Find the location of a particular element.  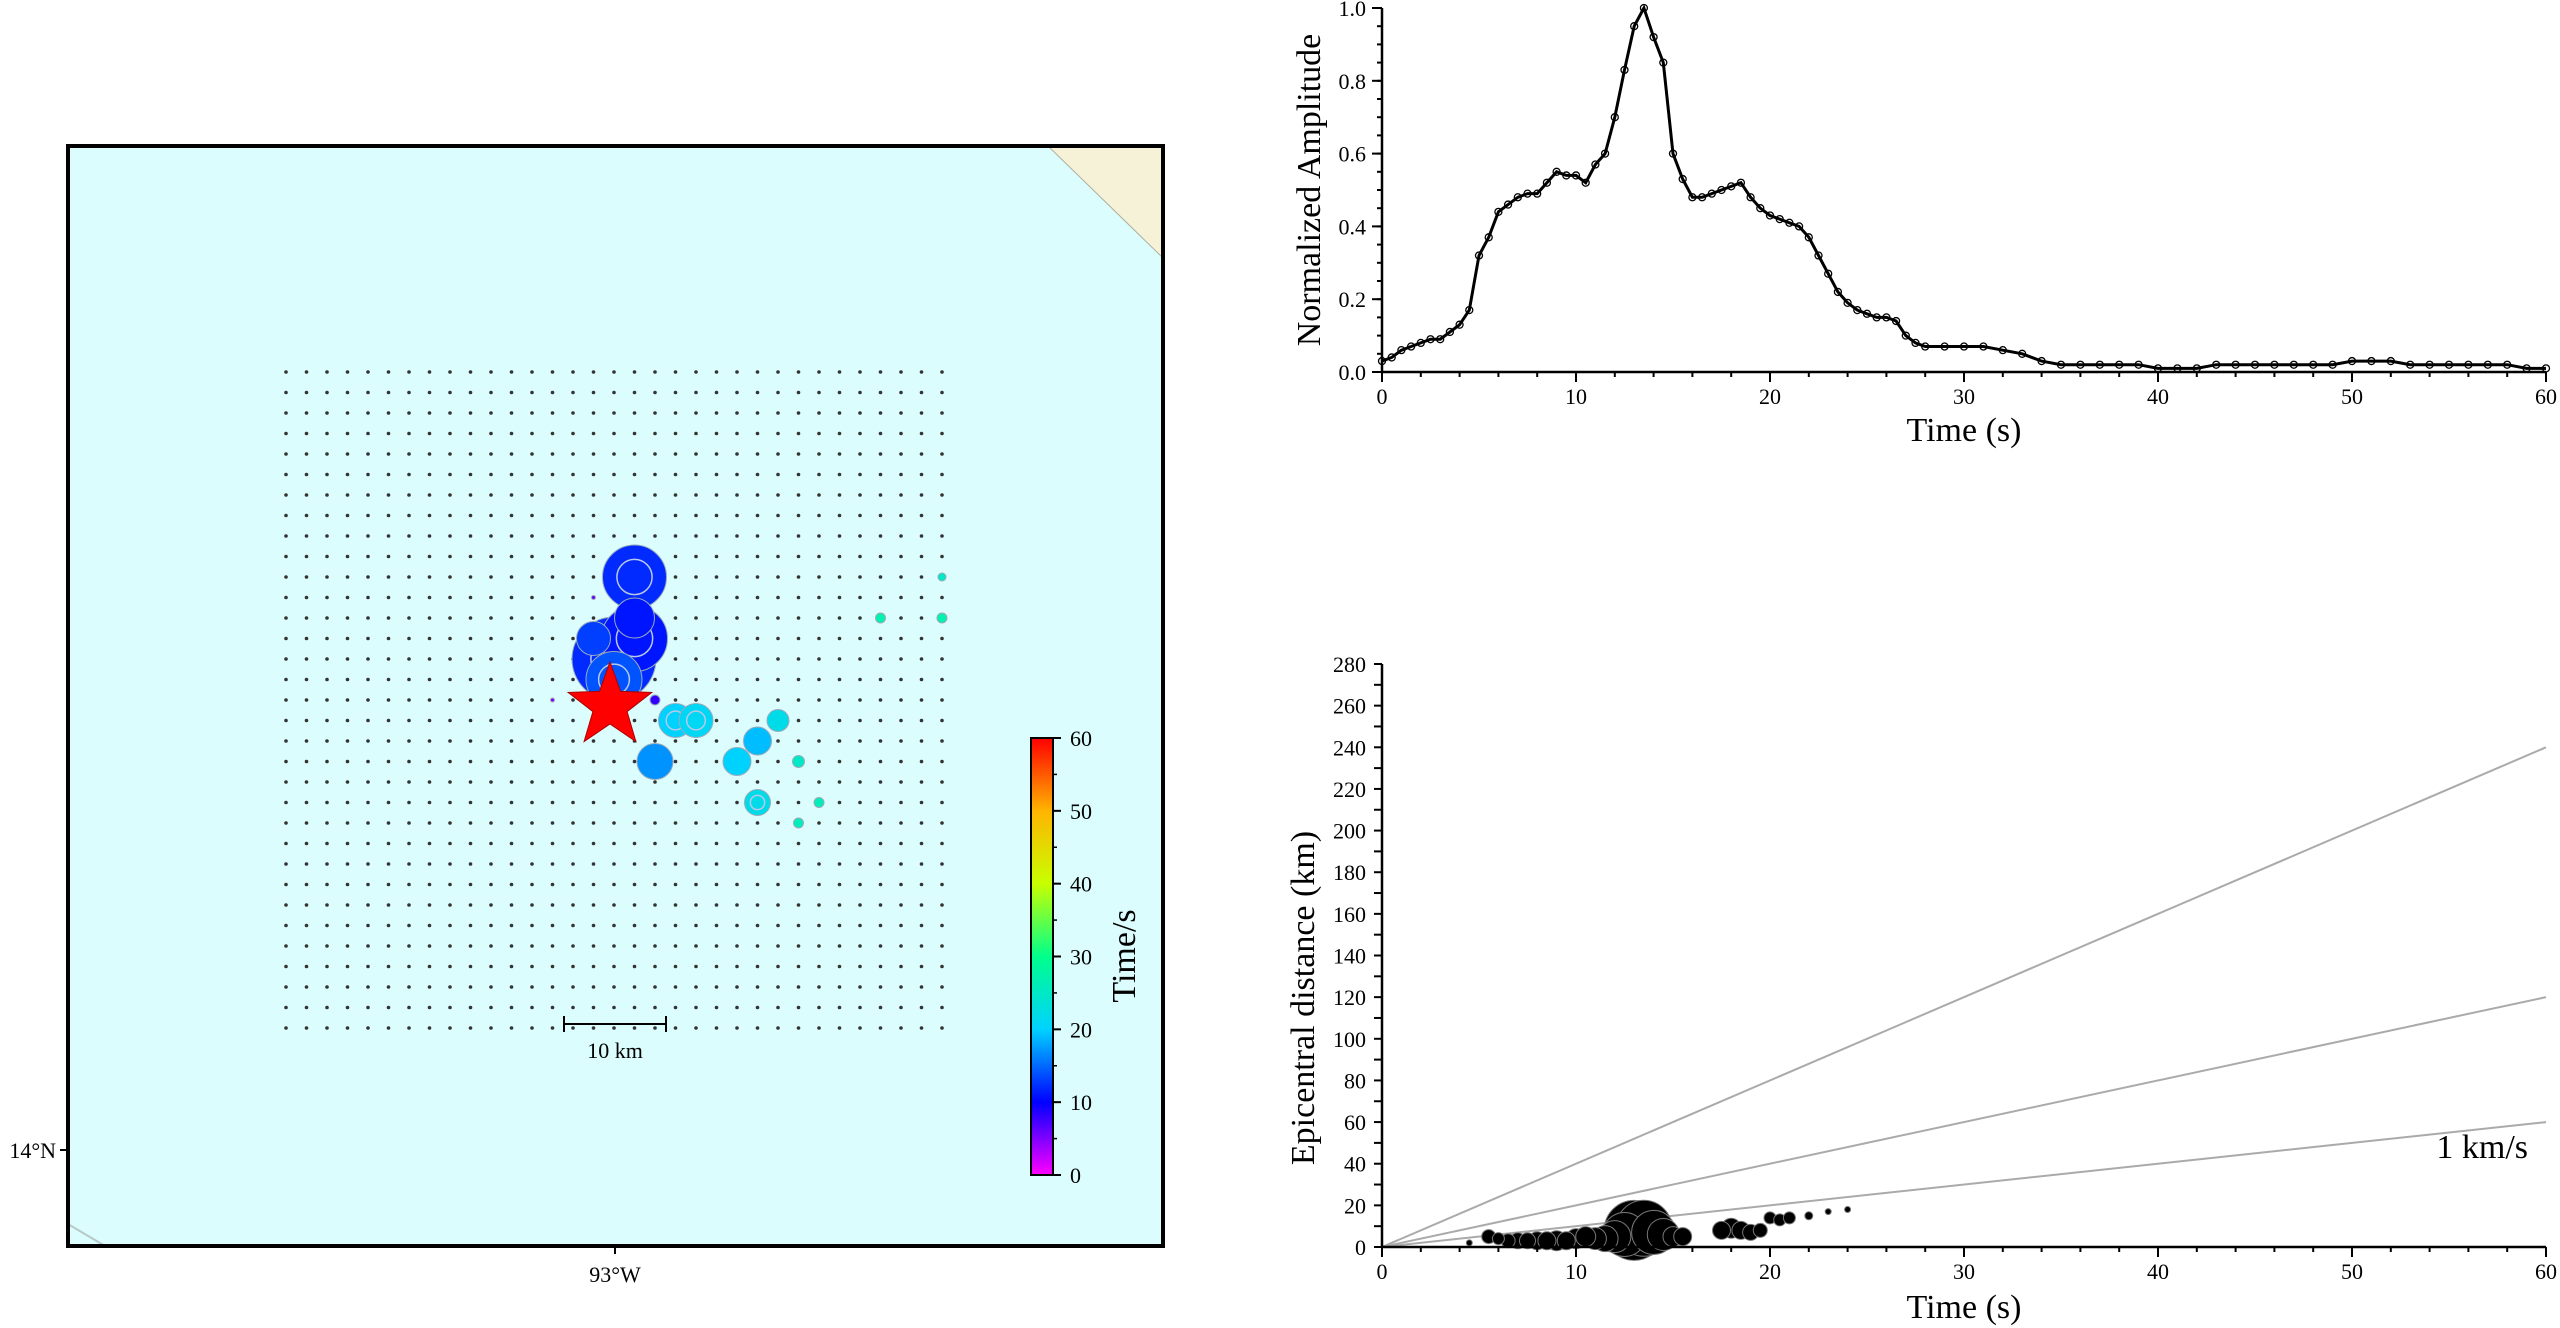

td-x-tick-label: 50 is located at coordinates (2352, 1271).